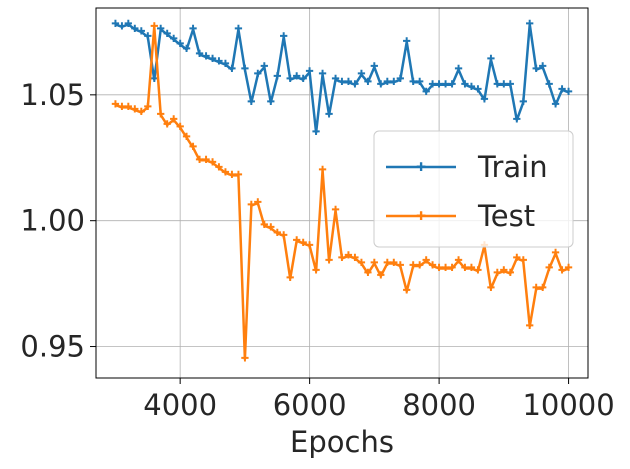  I want to click on legend-marker-train: ✚, so click(421, 167).